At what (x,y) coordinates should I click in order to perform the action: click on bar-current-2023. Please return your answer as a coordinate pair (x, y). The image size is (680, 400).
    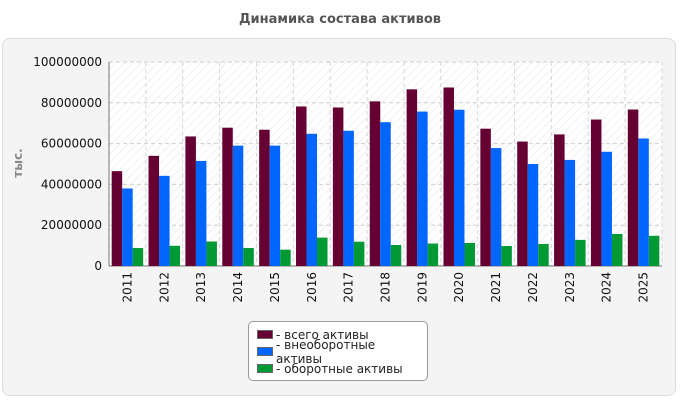
    Looking at the image, I should click on (580, 252).